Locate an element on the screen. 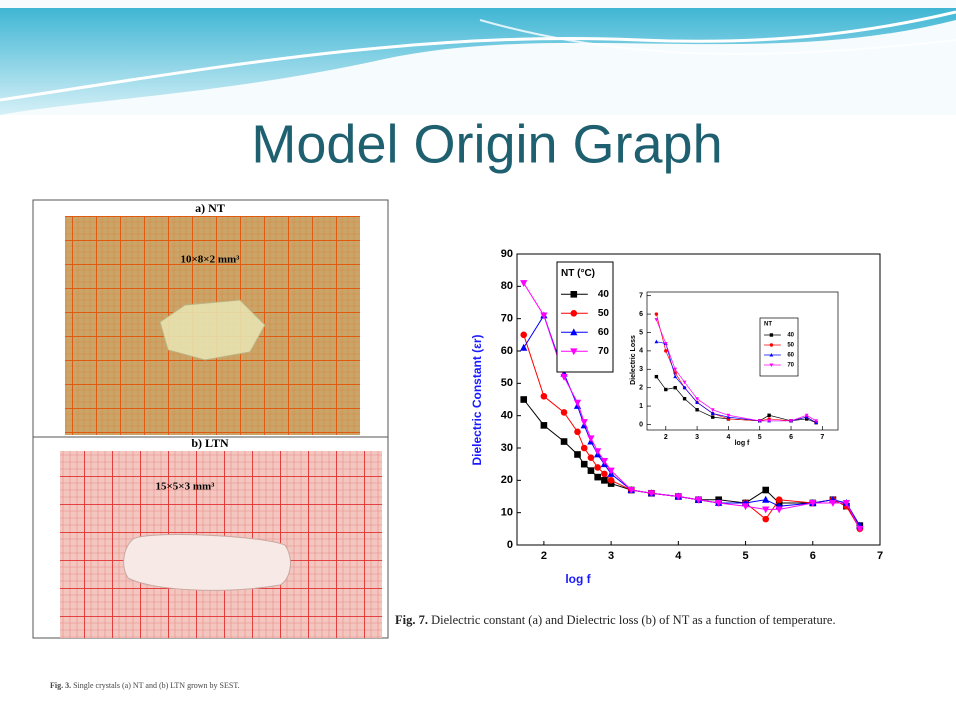  y-tick-label: 70 is located at coordinates (507, 319).